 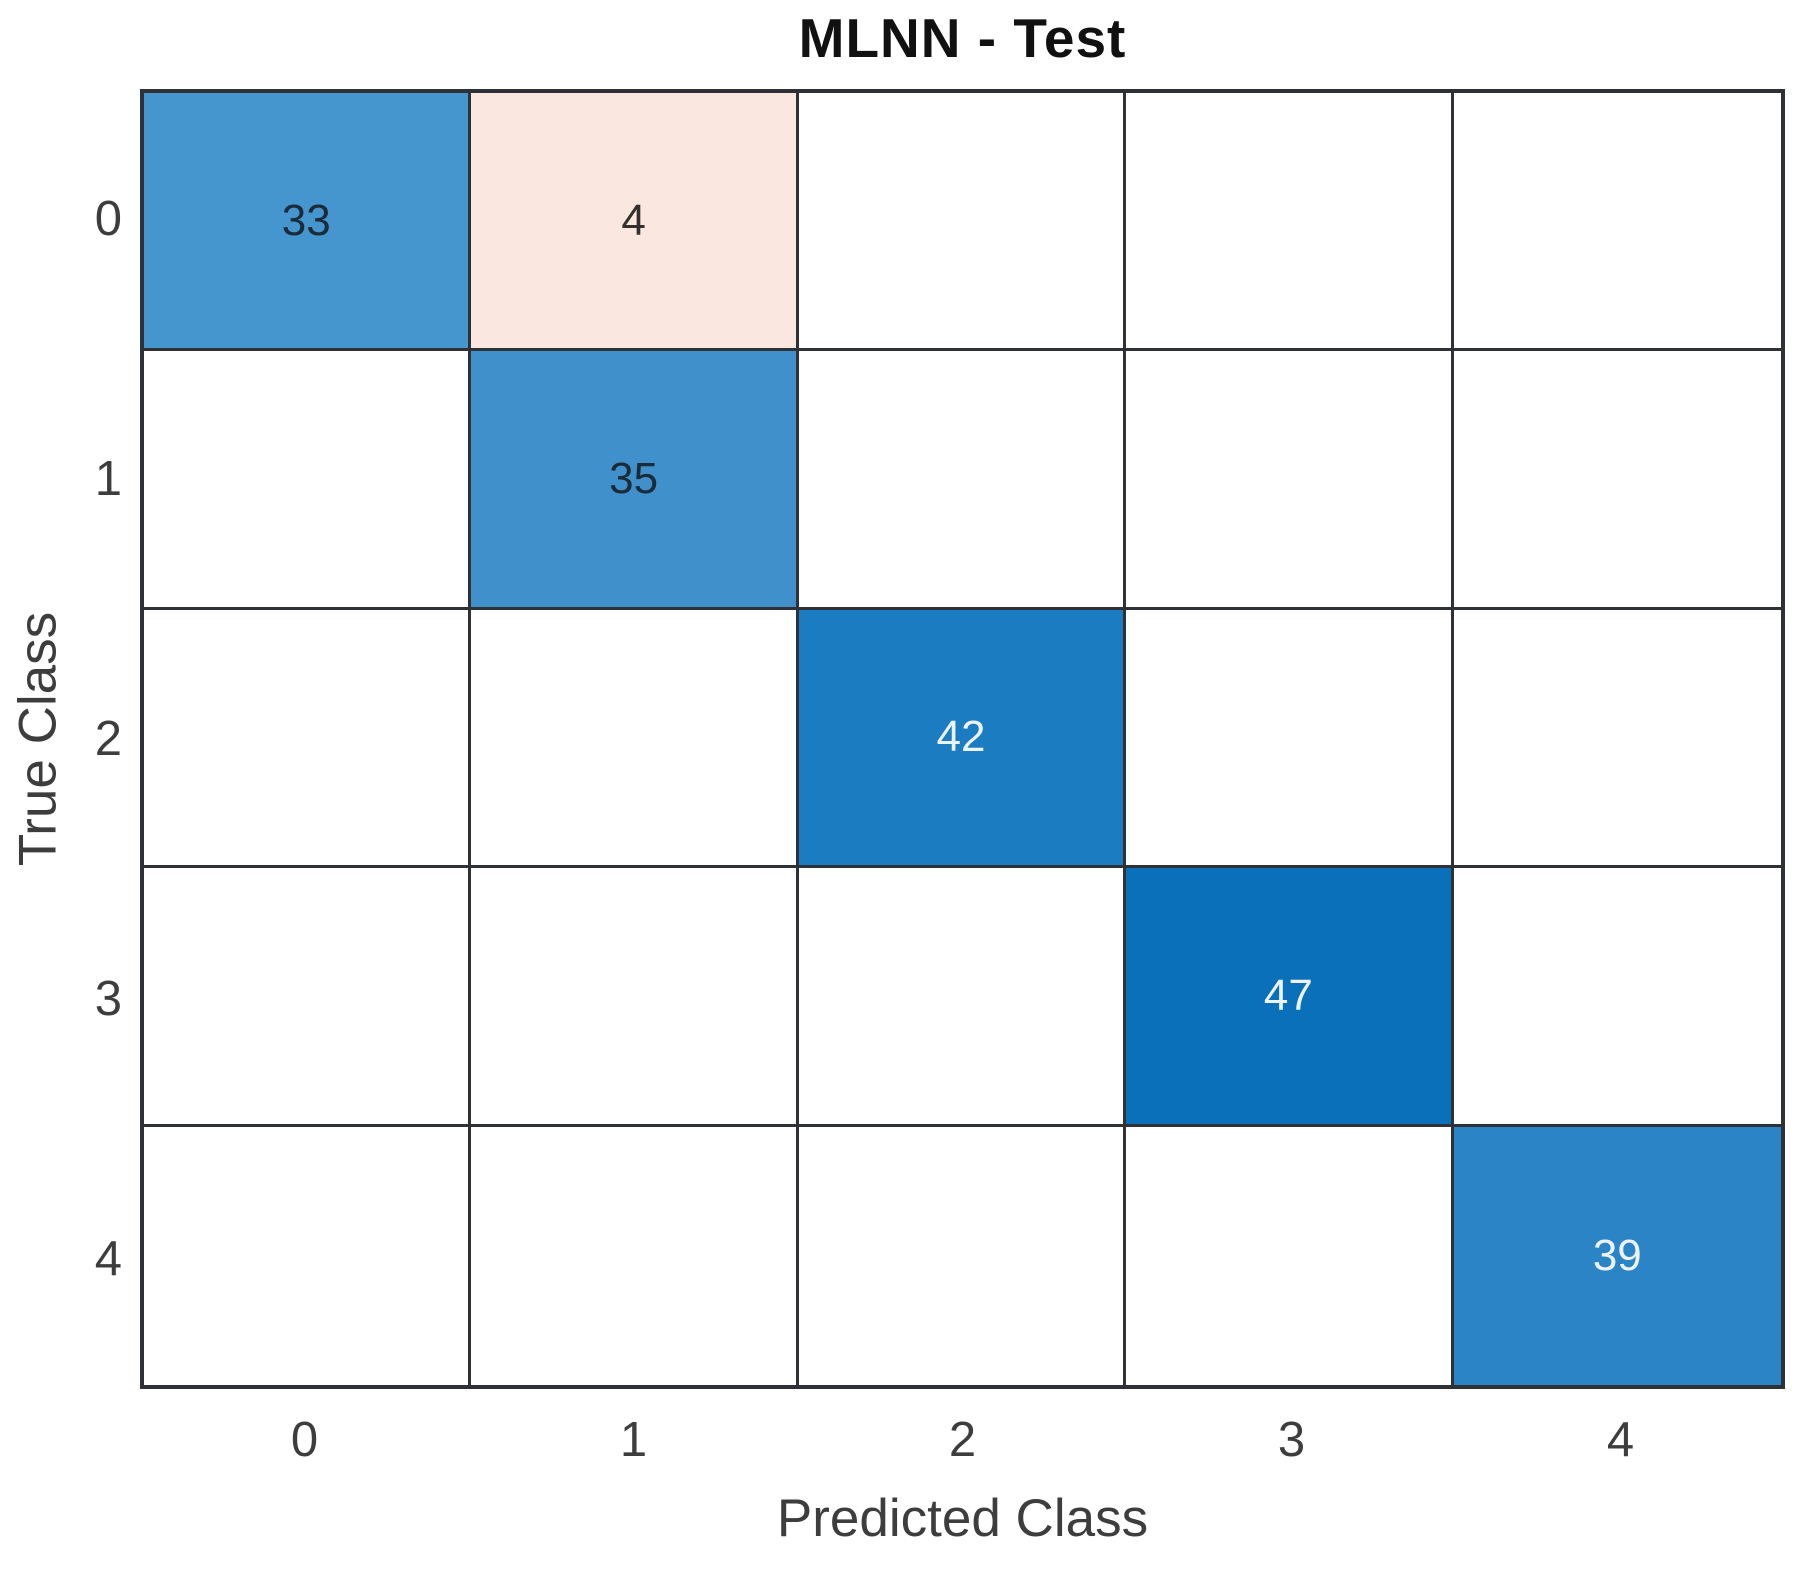 I want to click on matrix-cell-r3c0, so click(x=308, y=997).